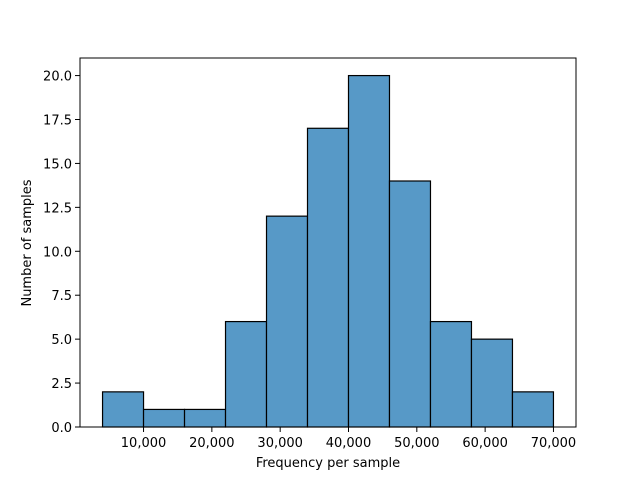 The image size is (640, 480). What do you see at coordinates (417, 443) in the screenshot?
I see `x-tick-label: 50,000` at bounding box center [417, 443].